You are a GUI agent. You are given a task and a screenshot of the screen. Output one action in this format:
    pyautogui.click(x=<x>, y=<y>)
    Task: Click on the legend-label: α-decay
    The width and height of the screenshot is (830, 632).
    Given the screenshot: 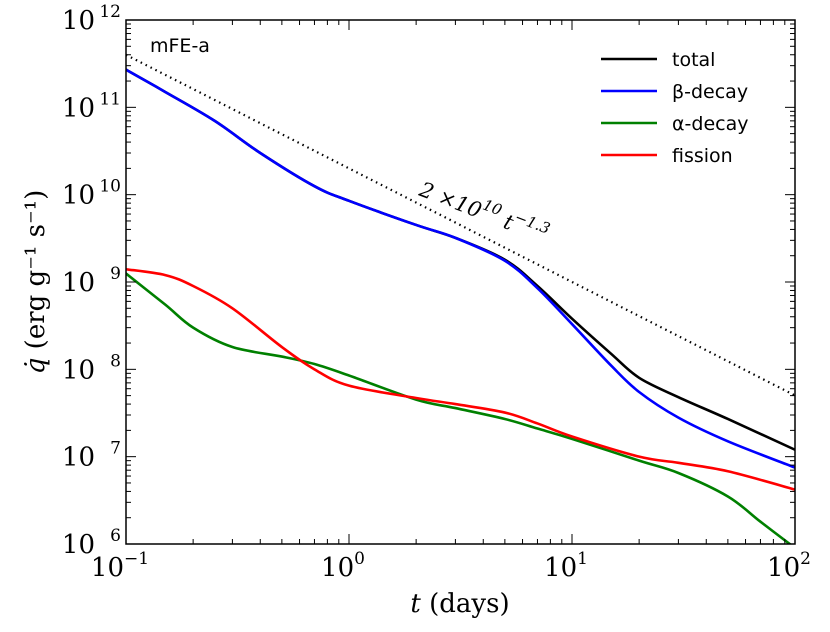 What is the action you would take?
    pyautogui.click(x=710, y=124)
    